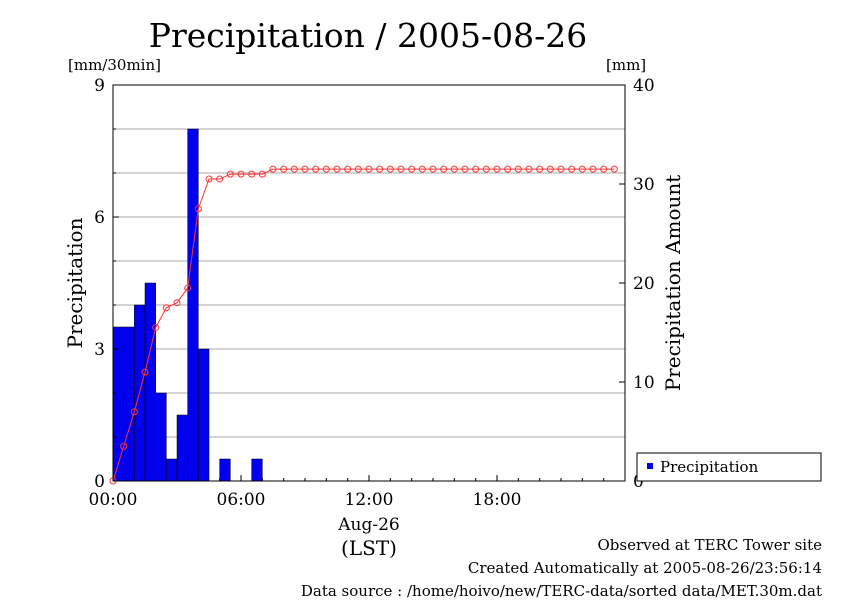  I want to click on left-unit-label: [mm/30min], so click(114, 65).